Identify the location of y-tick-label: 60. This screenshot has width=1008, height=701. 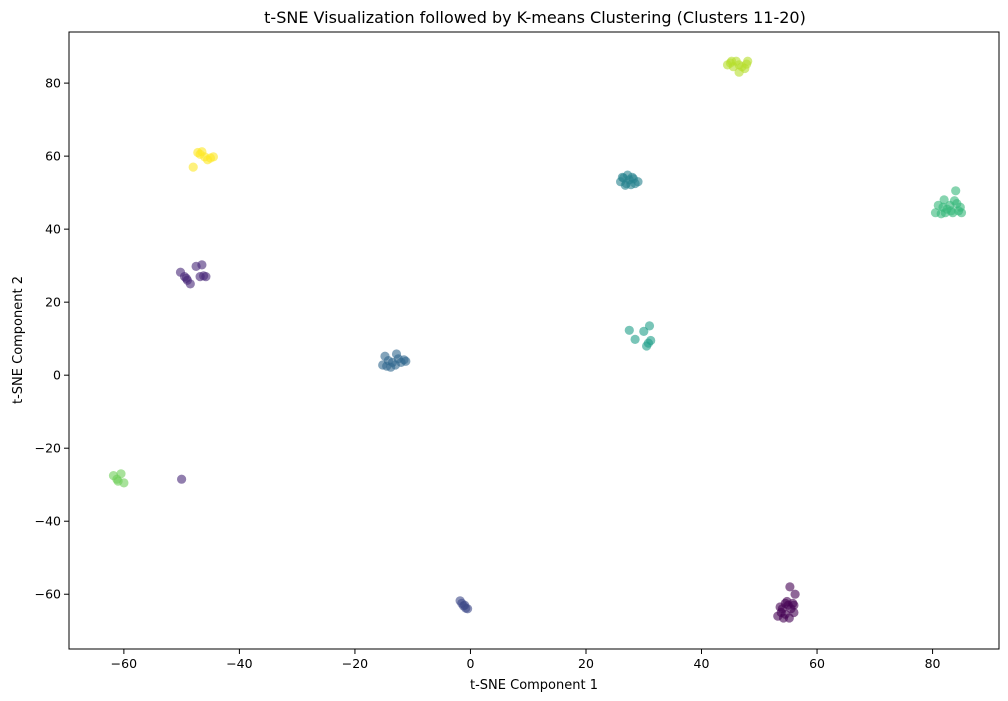
(53, 156).